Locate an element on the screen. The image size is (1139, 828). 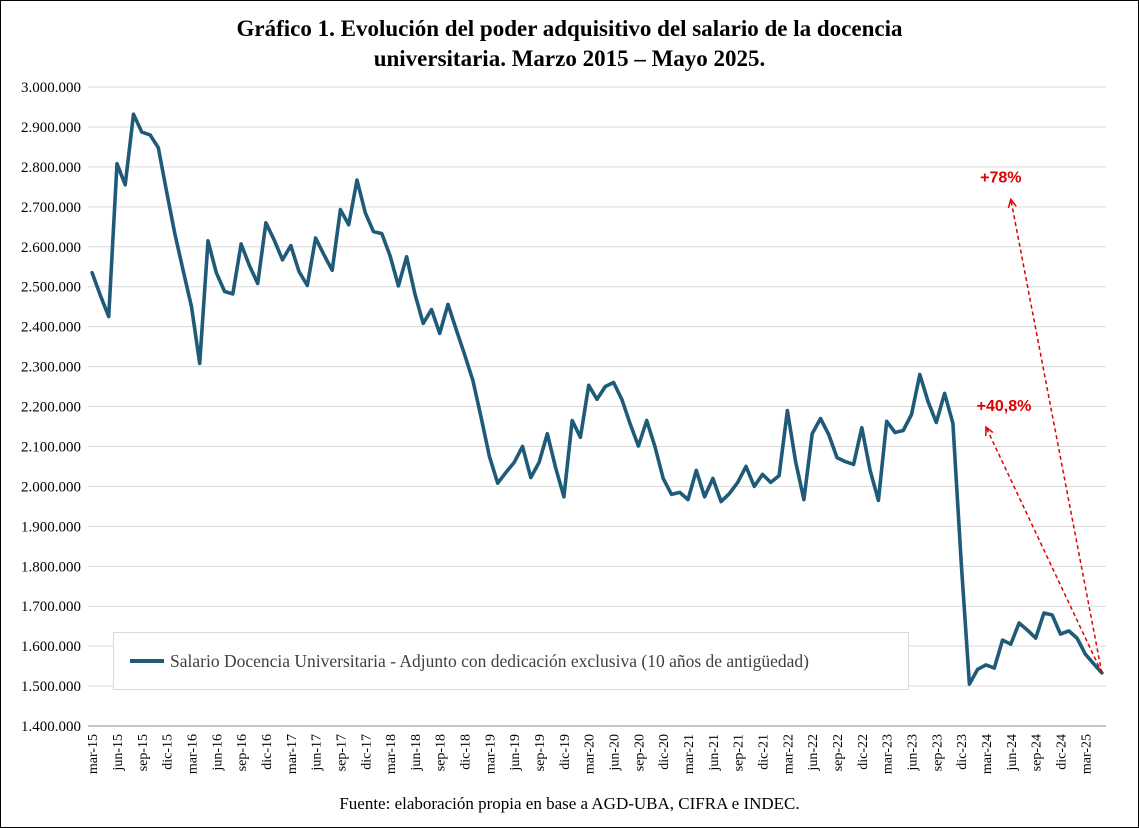
x-tick-label: sep-15 is located at coordinates (143, 752).